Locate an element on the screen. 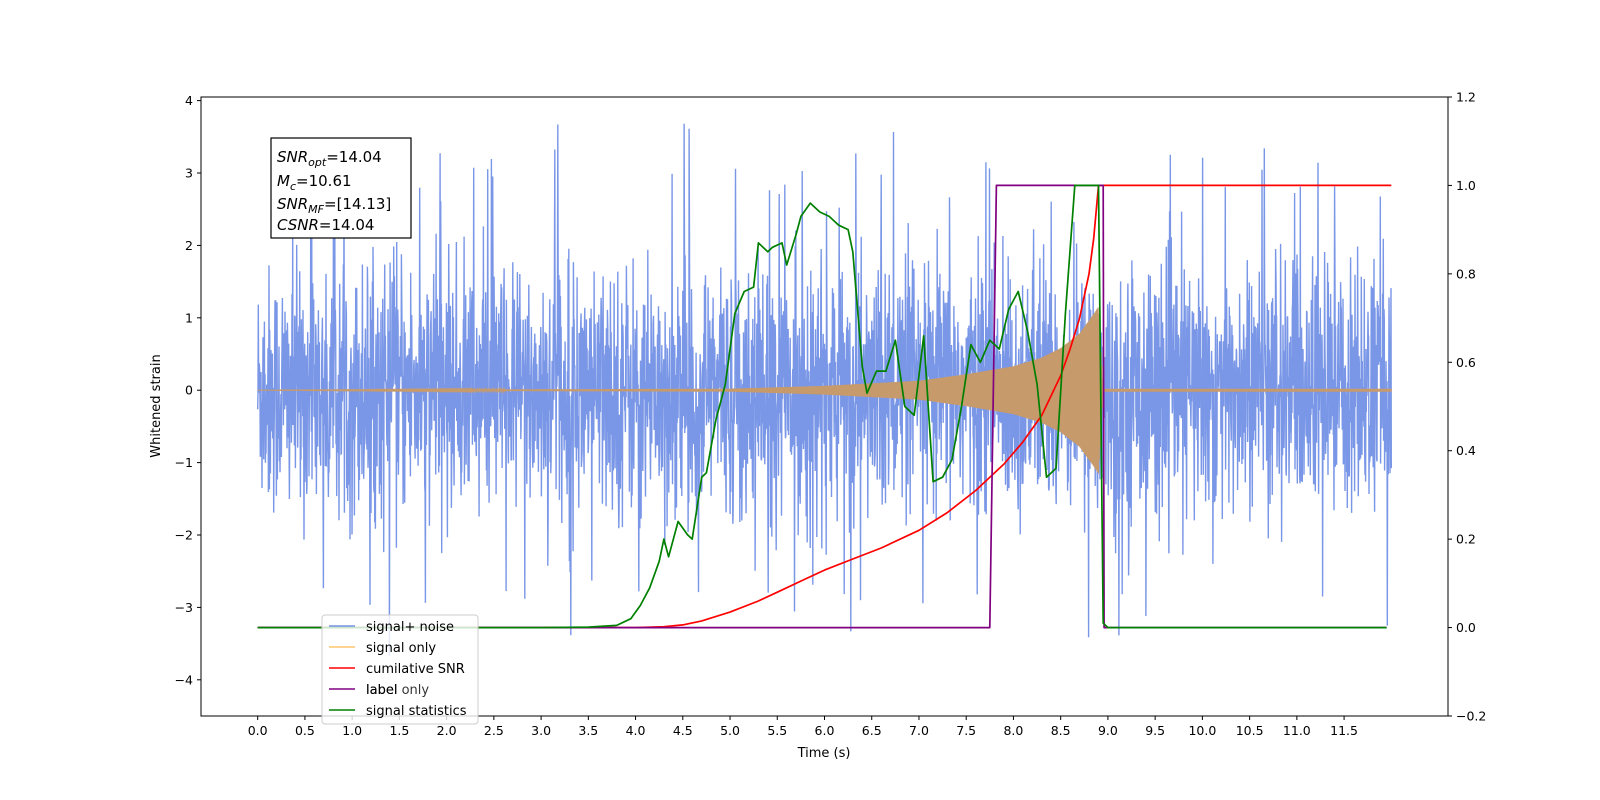 The height and width of the screenshot is (800, 1600). x-tick-label: 9.5 is located at coordinates (1155, 730).